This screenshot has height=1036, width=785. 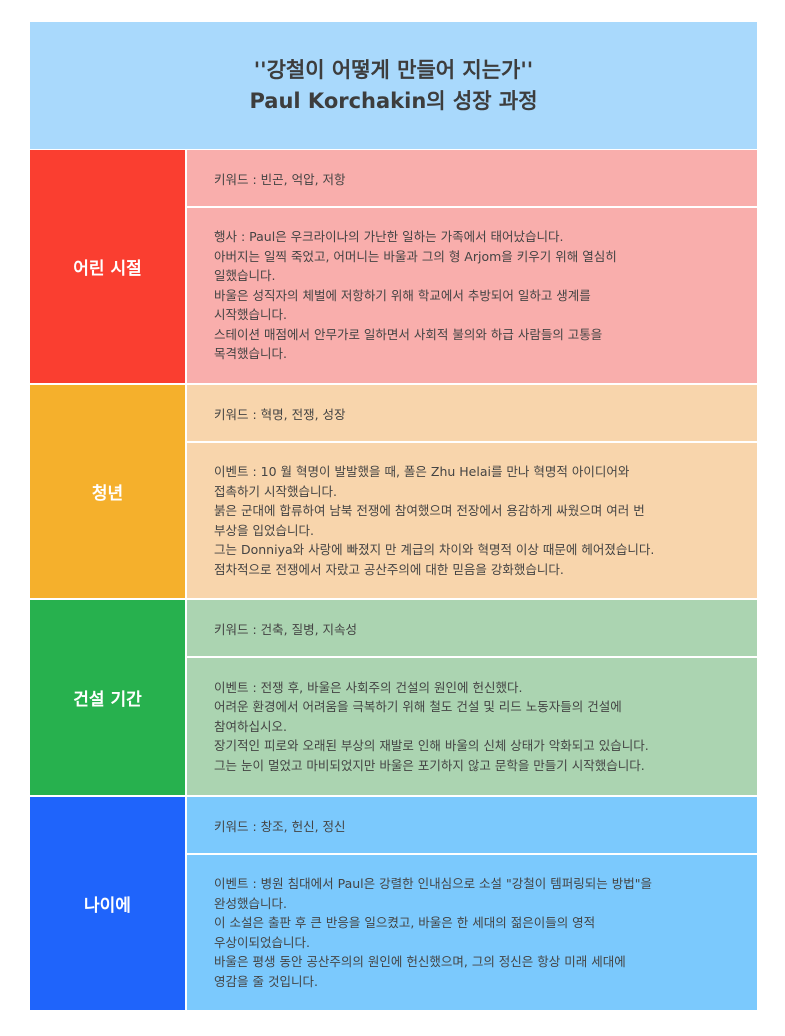 I want to click on event-line: 행사 : Paul은 우크라이나의 가난한 일하는 가족에서 태어났습니다., so click(x=389, y=237).